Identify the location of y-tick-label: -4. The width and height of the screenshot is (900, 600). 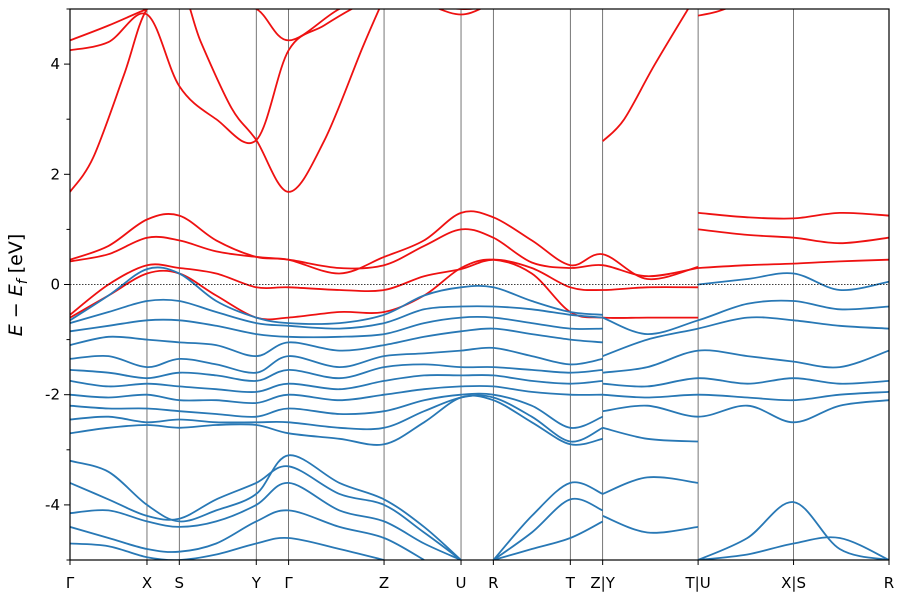
(52, 505).